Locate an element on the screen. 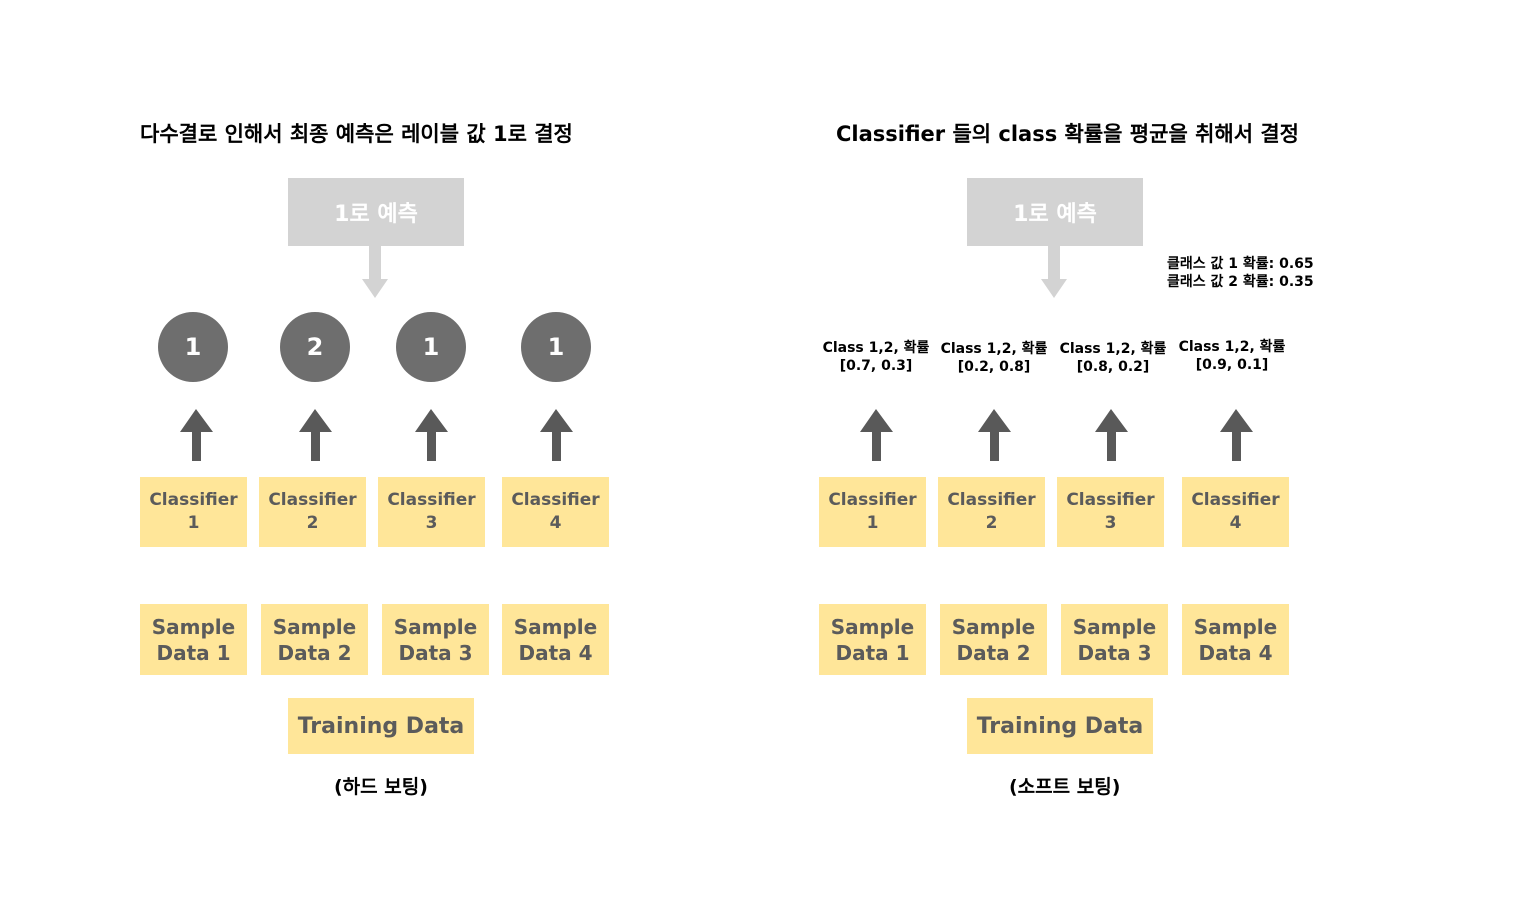 This screenshot has height=918, width=1513. vote-circle: 2 is located at coordinates (315, 347).